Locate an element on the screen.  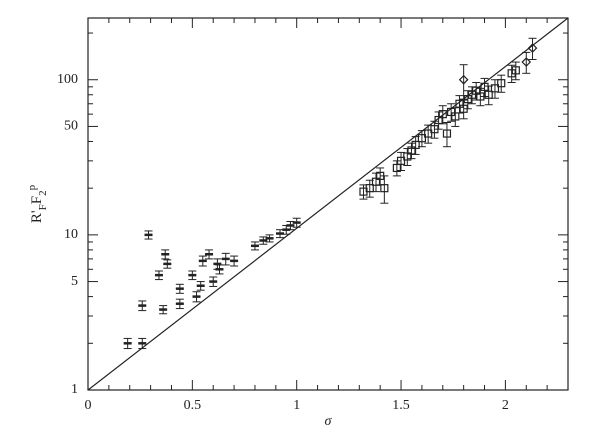
y-tick-label: 1 is located at coordinates (74, 389).